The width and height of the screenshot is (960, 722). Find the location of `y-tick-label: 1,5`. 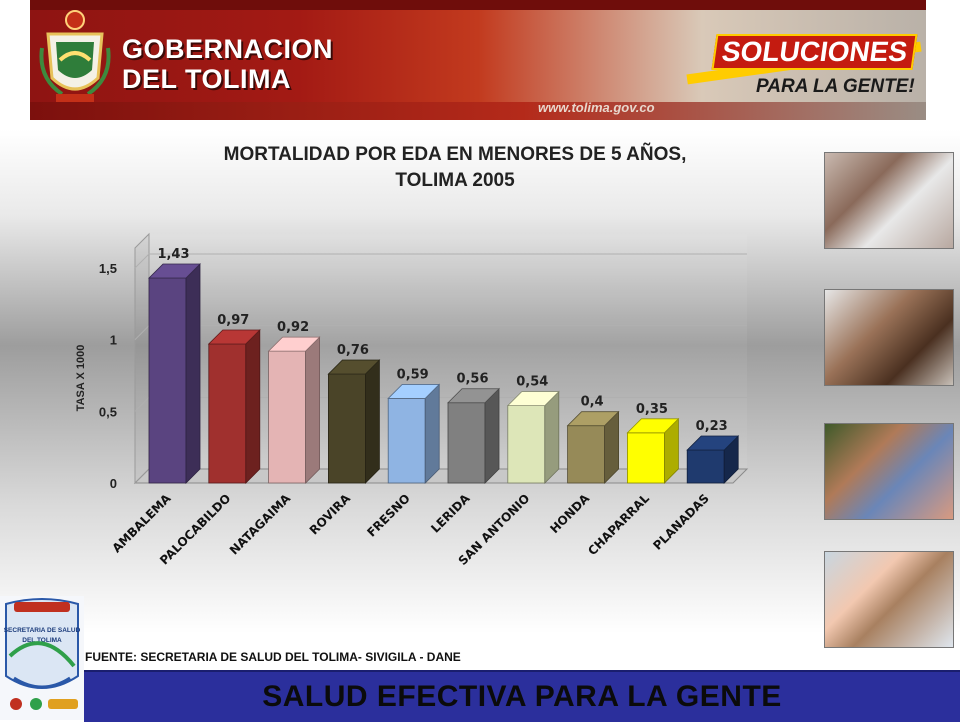

y-tick-label: 1,5 is located at coordinates (108, 268).